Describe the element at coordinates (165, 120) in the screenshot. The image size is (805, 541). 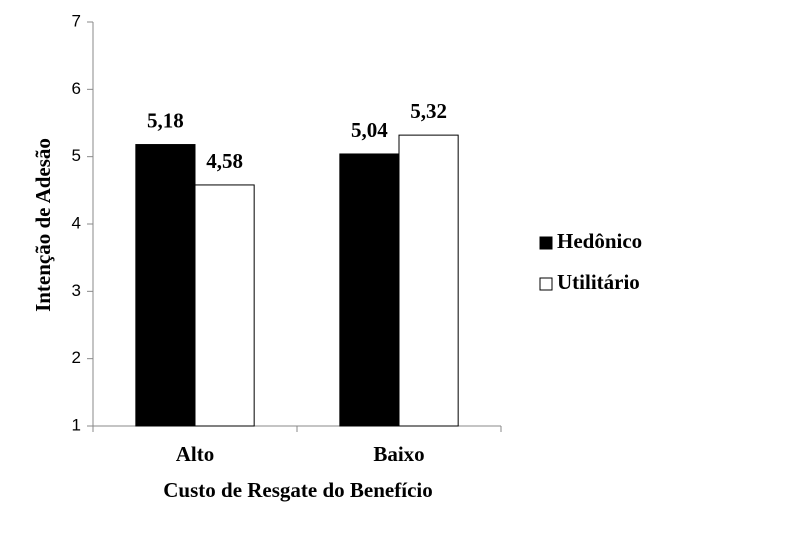
I see `data-label: 5,18` at that location.